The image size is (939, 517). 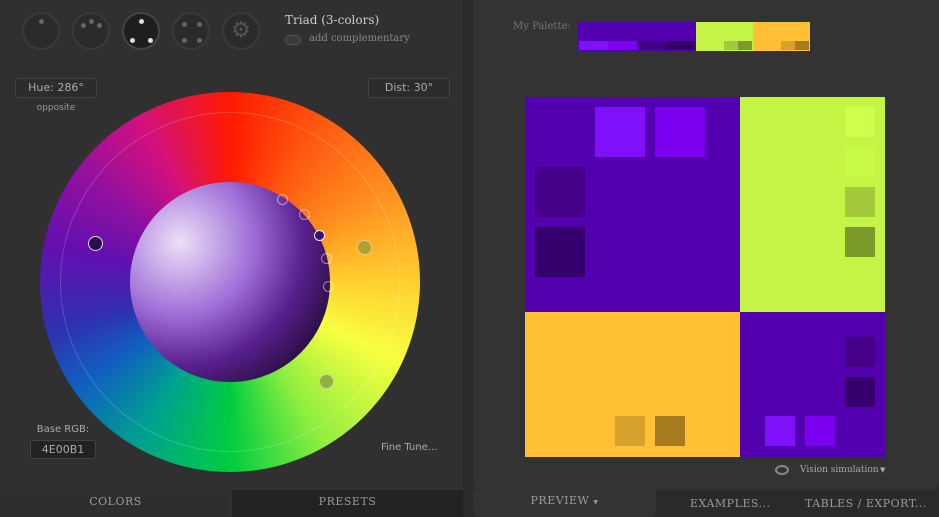 What do you see at coordinates (332, 20) in the screenshot?
I see `scheme-title: Triad (3-colors)` at bounding box center [332, 20].